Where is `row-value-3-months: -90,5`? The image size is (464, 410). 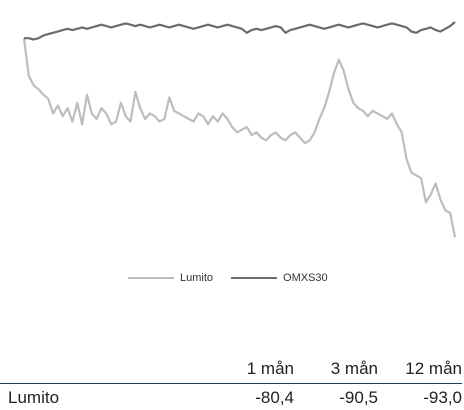
row-value-3-months: -90,5 is located at coordinates (336, 397).